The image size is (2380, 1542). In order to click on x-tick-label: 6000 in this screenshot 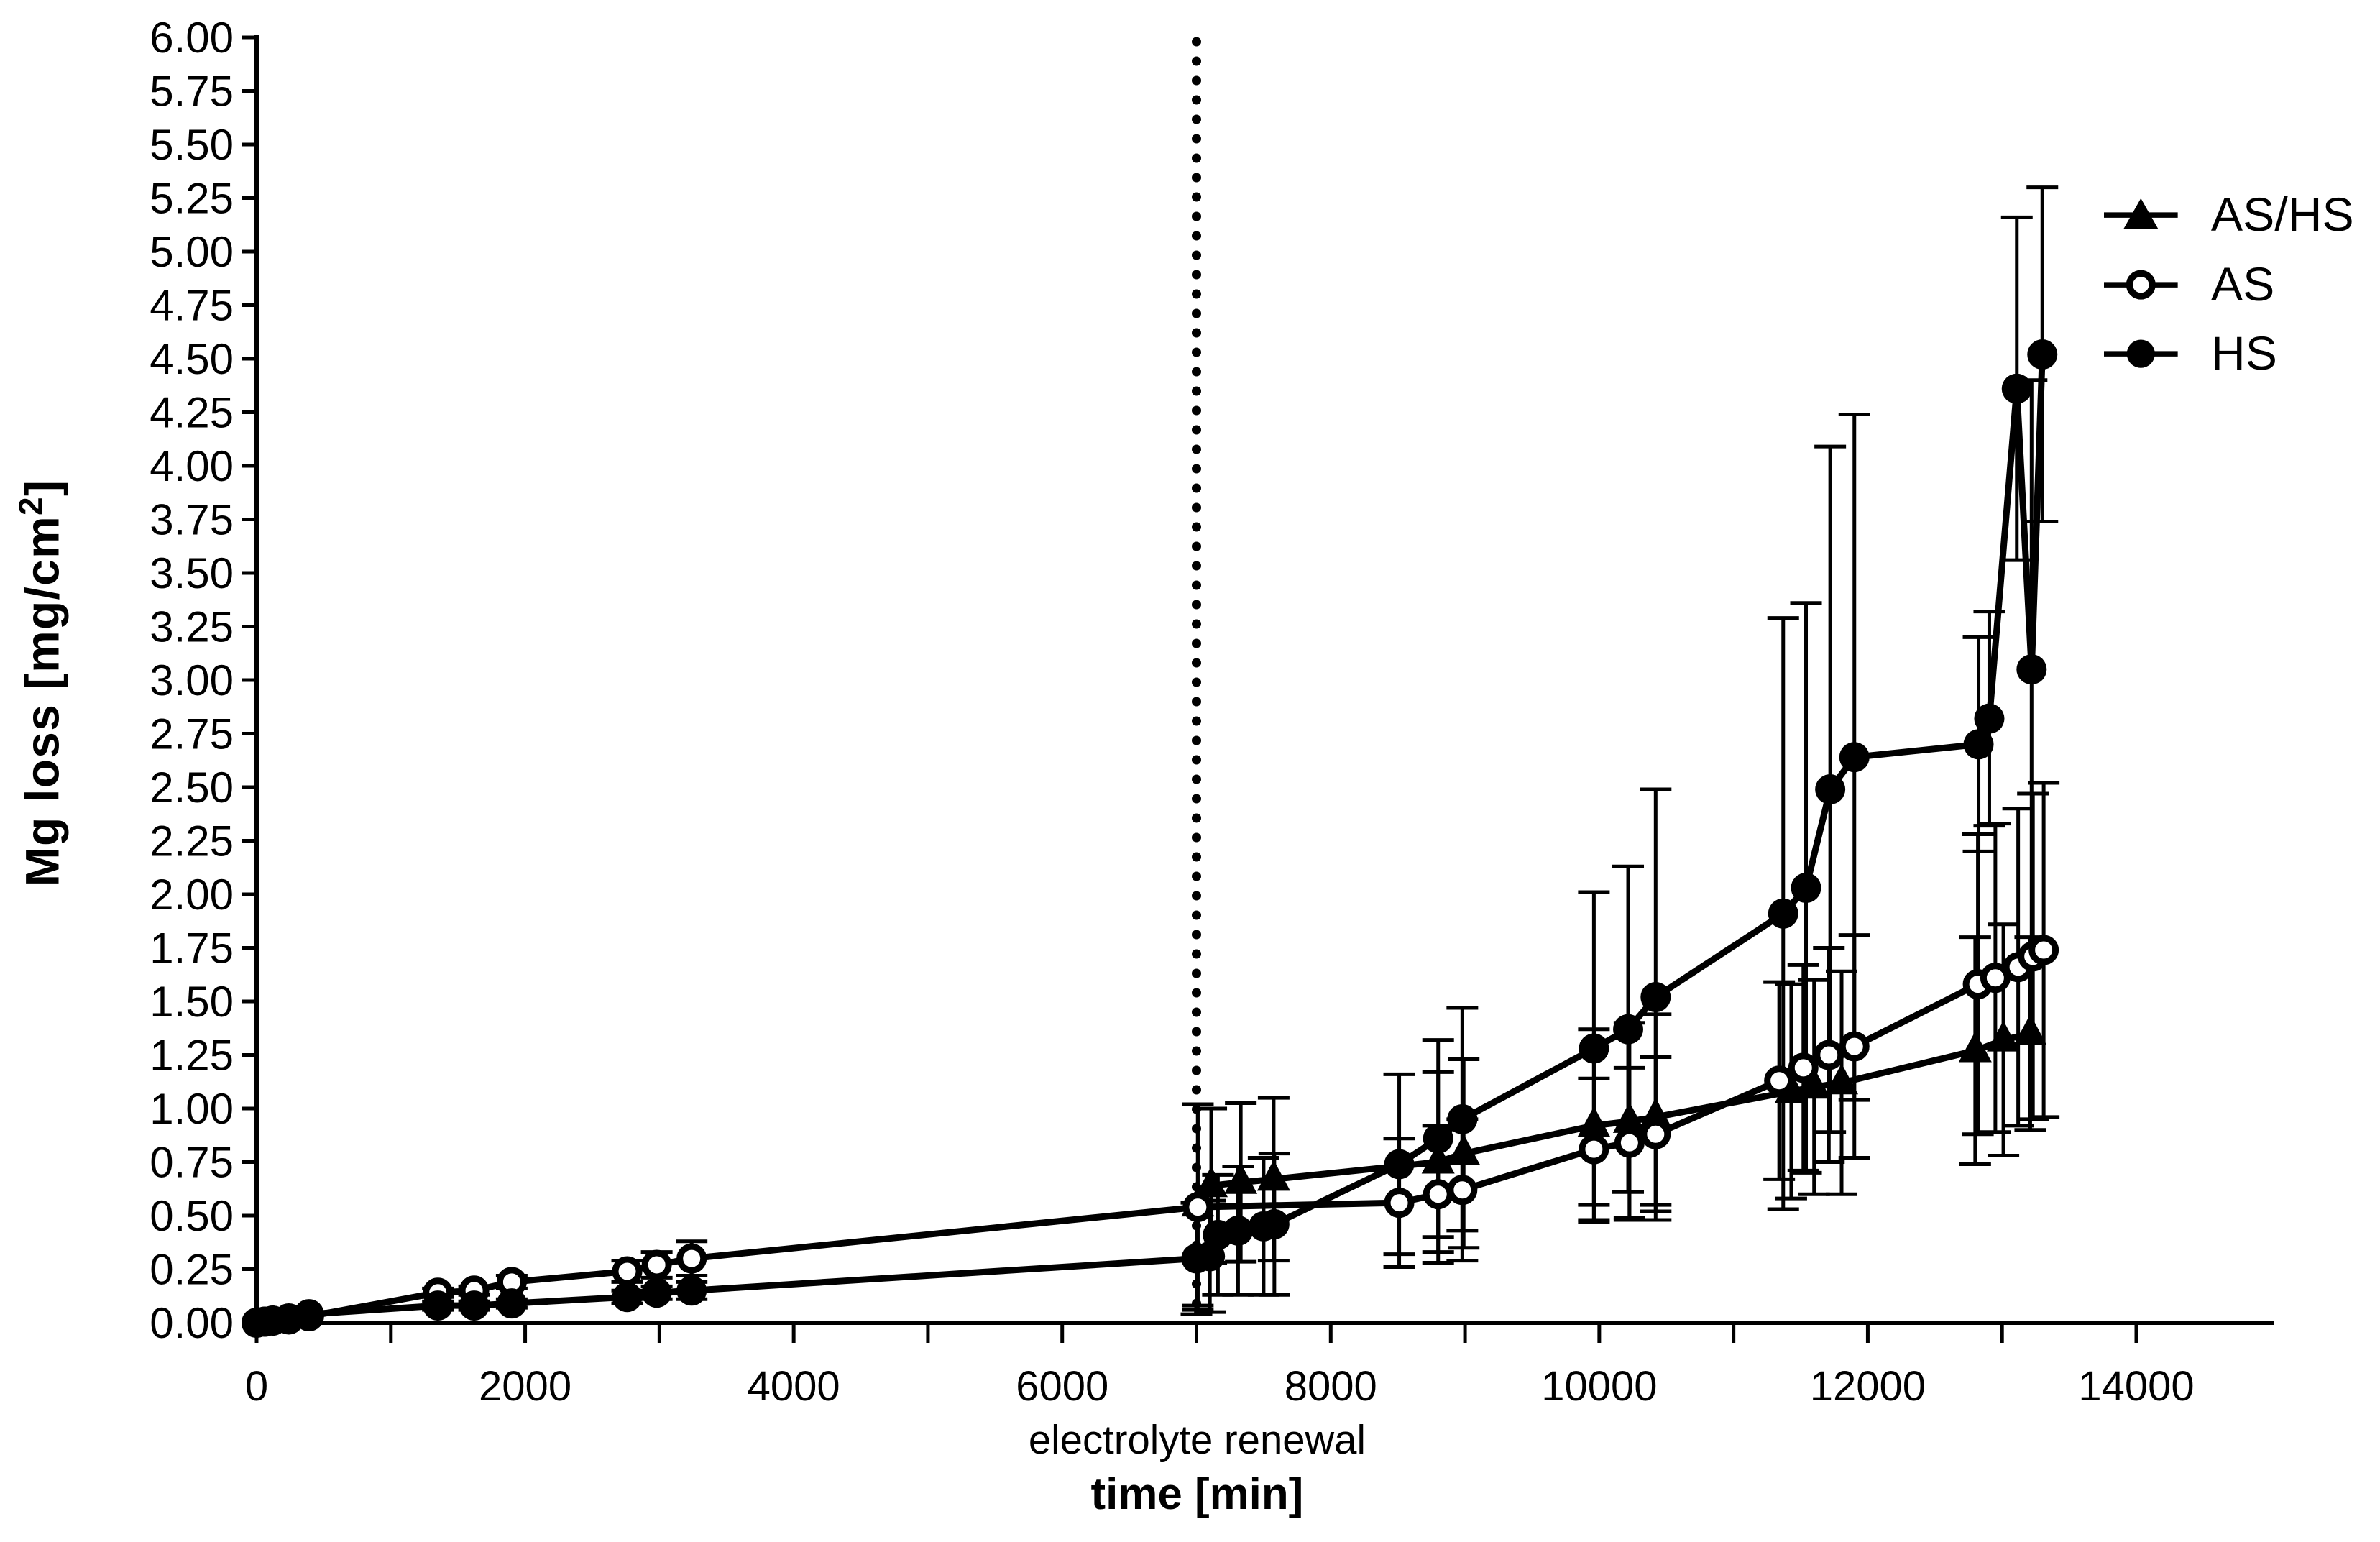, I will do `click(1062, 1386)`.